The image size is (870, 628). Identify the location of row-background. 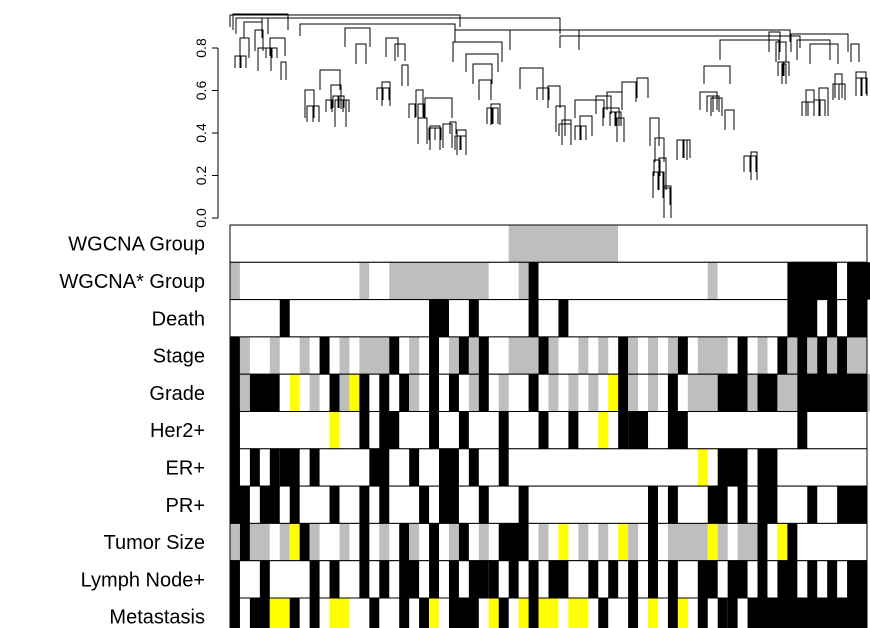
(548, 318).